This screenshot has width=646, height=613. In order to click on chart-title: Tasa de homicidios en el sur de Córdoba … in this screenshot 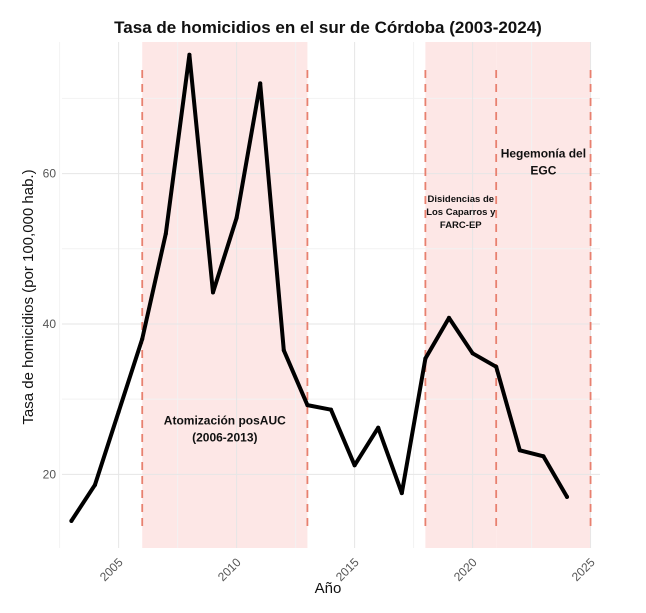, I will do `click(328, 27)`.